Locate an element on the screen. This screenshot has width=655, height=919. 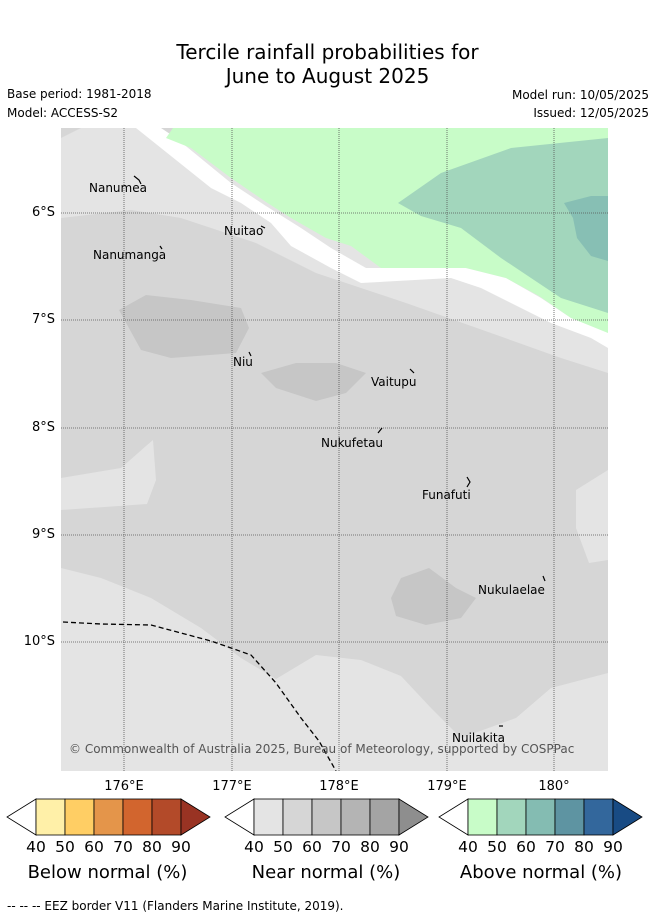
colorbar-title-below-normal: Below normal (%) is located at coordinates (107, 872).